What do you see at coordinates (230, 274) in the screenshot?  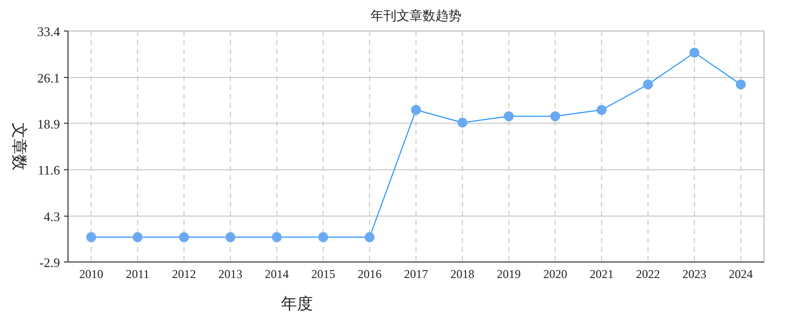 I see `x-tick-label: 2013` at bounding box center [230, 274].